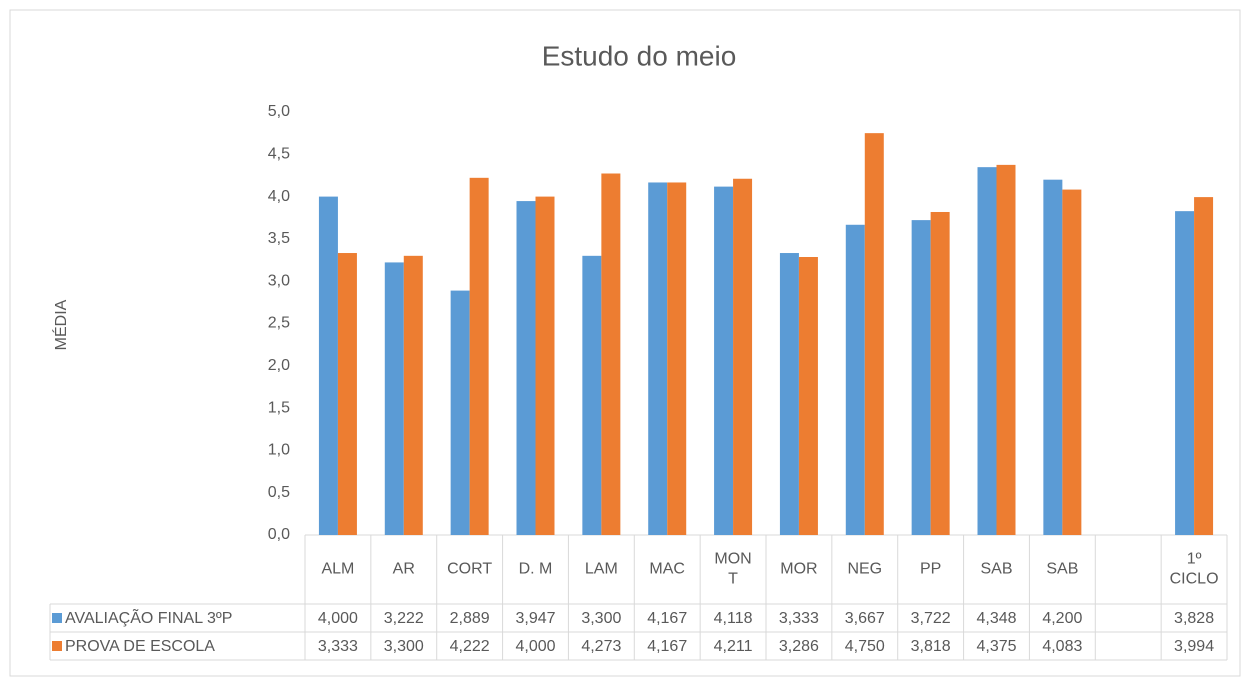  I want to click on y-axis-title: MÉDIA, so click(60, 324).